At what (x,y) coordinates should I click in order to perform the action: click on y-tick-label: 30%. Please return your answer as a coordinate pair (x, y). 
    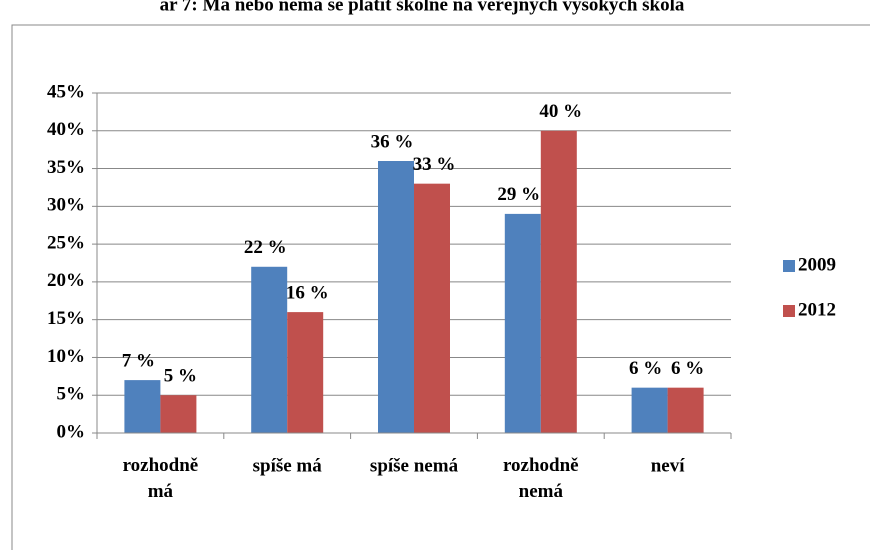
    Looking at the image, I should click on (66, 205).